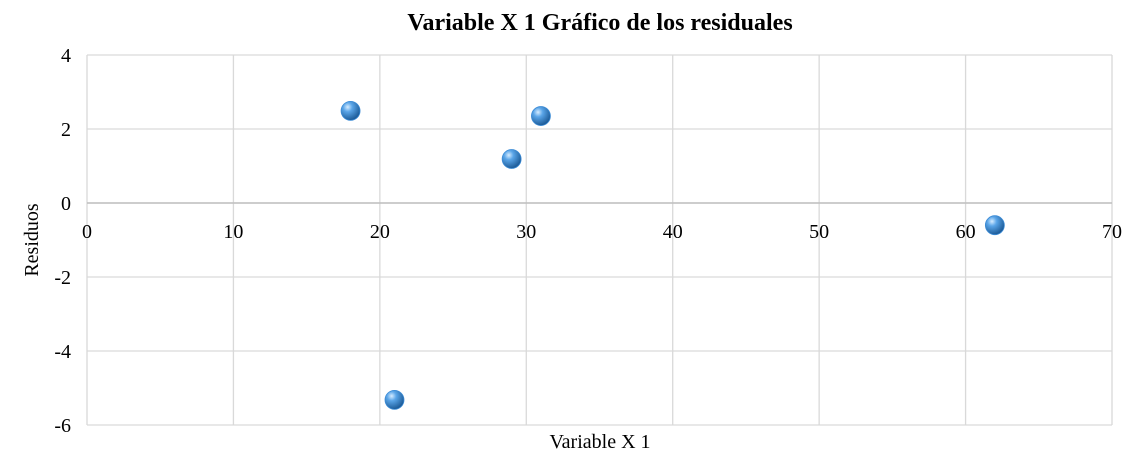 The height and width of the screenshot is (455, 1125). Describe the element at coordinates (66, 56) in the screenshot. I see `y-tick-label: 4` at that location.